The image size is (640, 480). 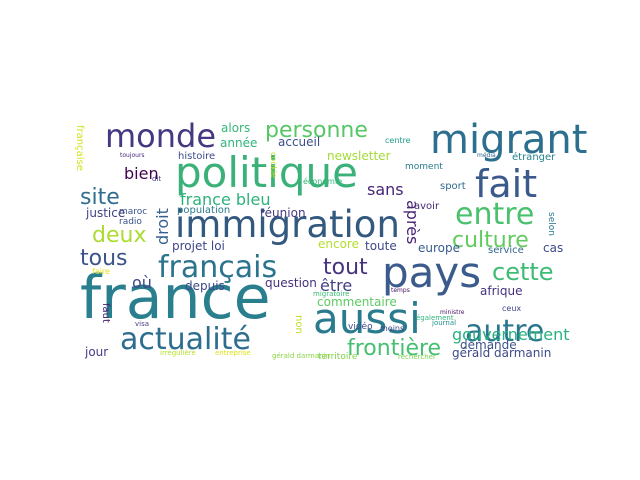 I want to click on word: dit, so click(x=157, y=179).